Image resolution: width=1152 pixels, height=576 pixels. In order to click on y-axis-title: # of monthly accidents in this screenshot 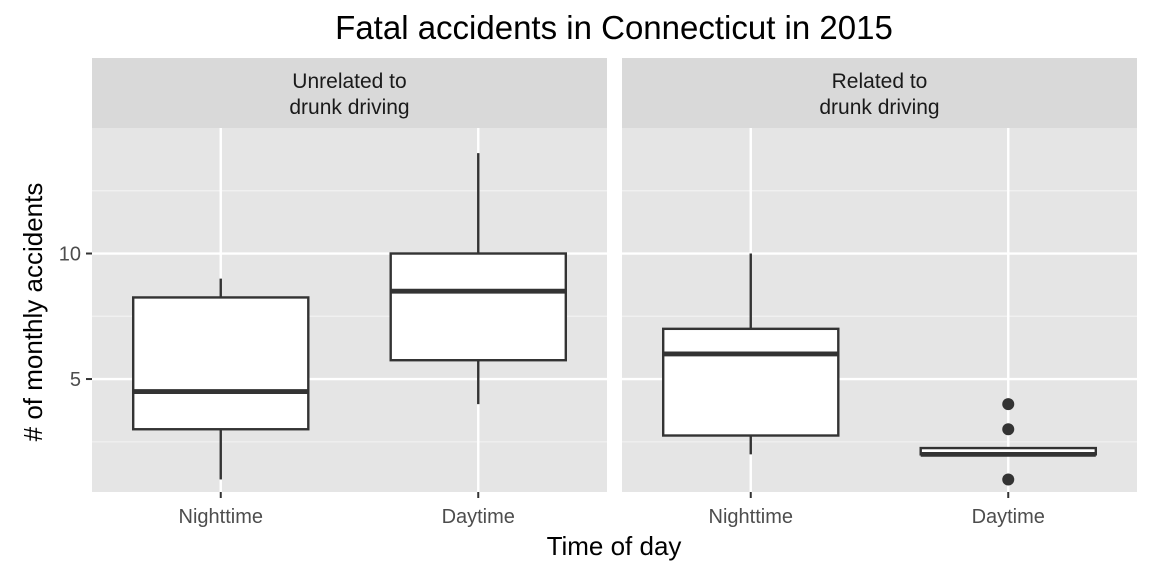, I will do `click(33, 312)`.